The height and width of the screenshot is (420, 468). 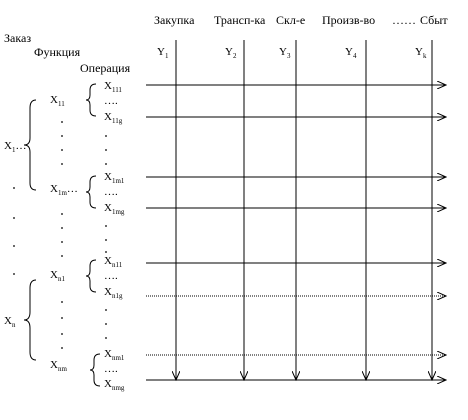 I want to click on operation-node-x11g-sub: 11g, so click(x=117, y=121).